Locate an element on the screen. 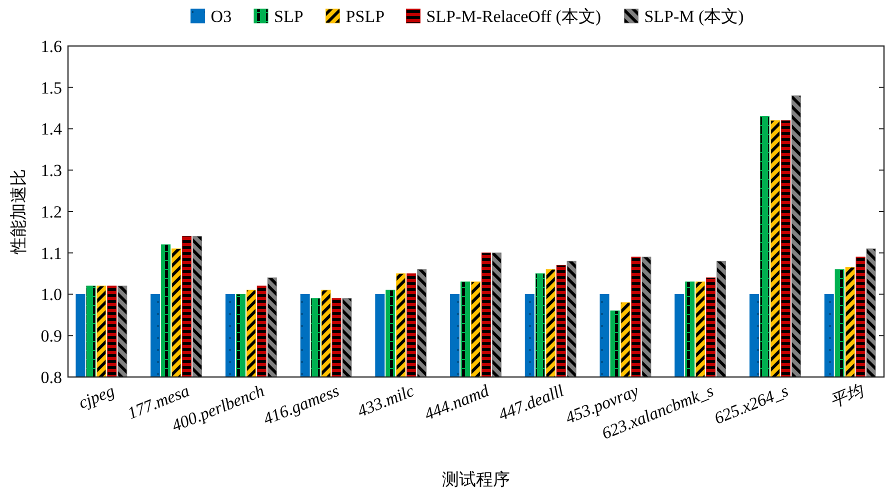 This screenshot has width=889, height=493. y-tick-label: 0.8 is located at coordinates (51, 377).